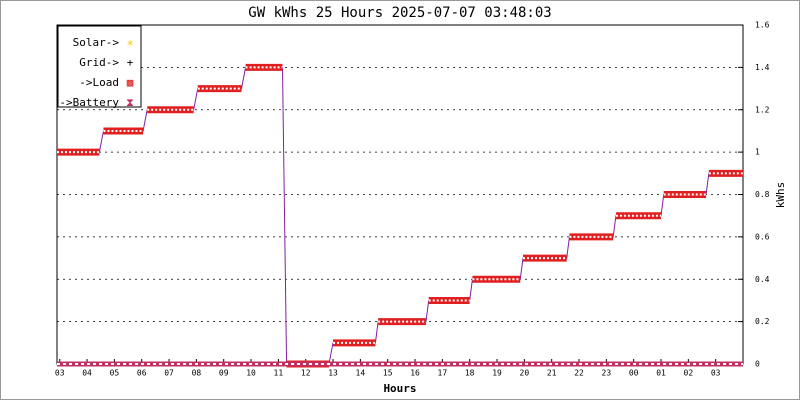 This screenshot has height=404, width=800. Describe the element at coordinates (780, 195) in the screenshot. I see `y-axis-label: kWhs` at that location.